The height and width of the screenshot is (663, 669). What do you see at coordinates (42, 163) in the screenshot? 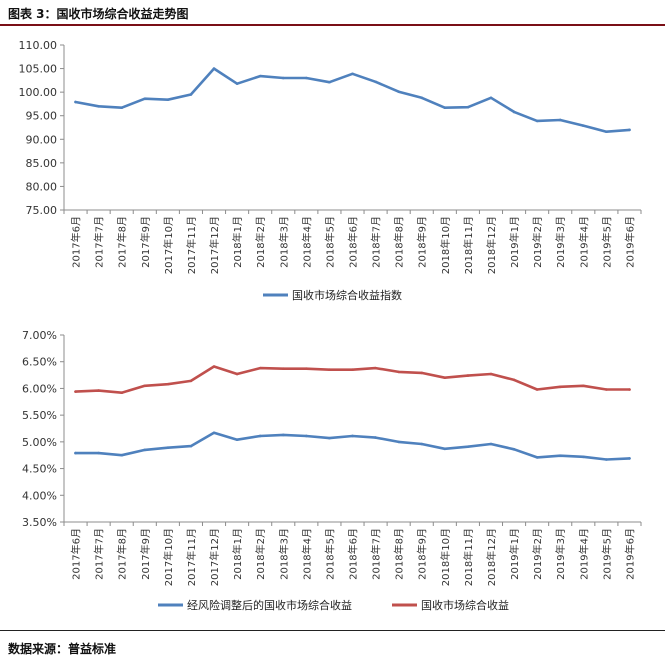
I see `y-tick-label: 85.00` at bounding box center [42, 163].